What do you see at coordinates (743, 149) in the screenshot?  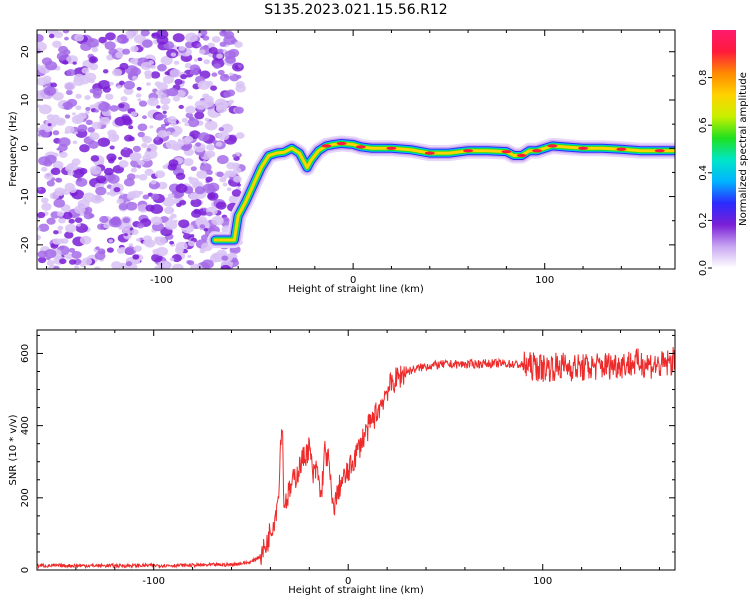 I see `colorbar-label: Normalized spectral amplitude` at bounding box center [743, 149].